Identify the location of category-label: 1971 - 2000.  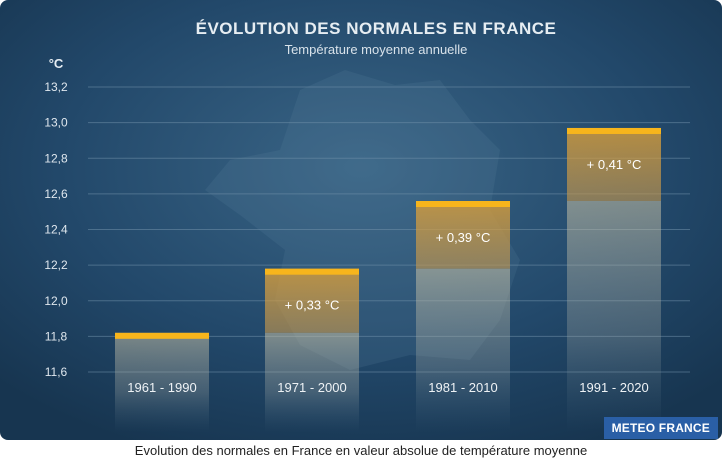
(311, 387).